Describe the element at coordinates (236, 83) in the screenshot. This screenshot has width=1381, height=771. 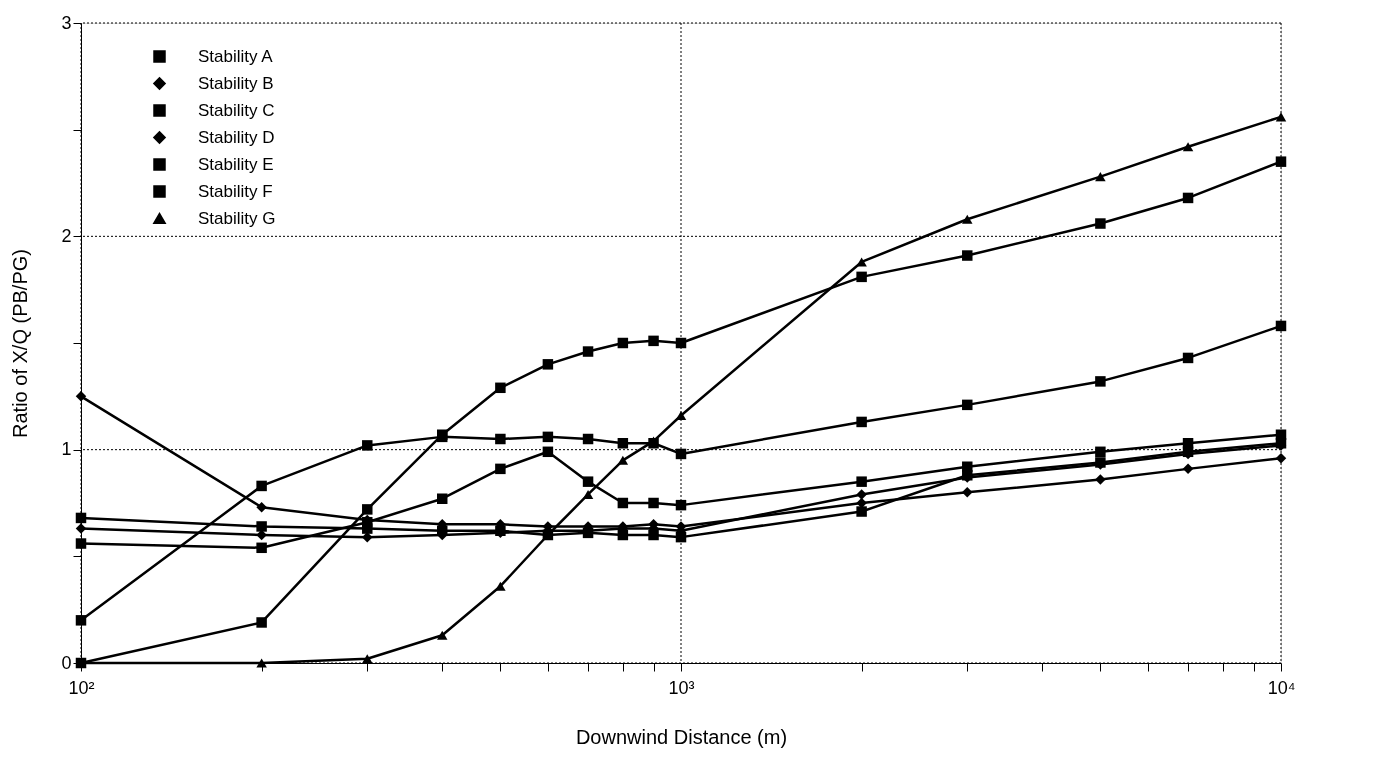
I see `legend-label: Stability B` at that location.